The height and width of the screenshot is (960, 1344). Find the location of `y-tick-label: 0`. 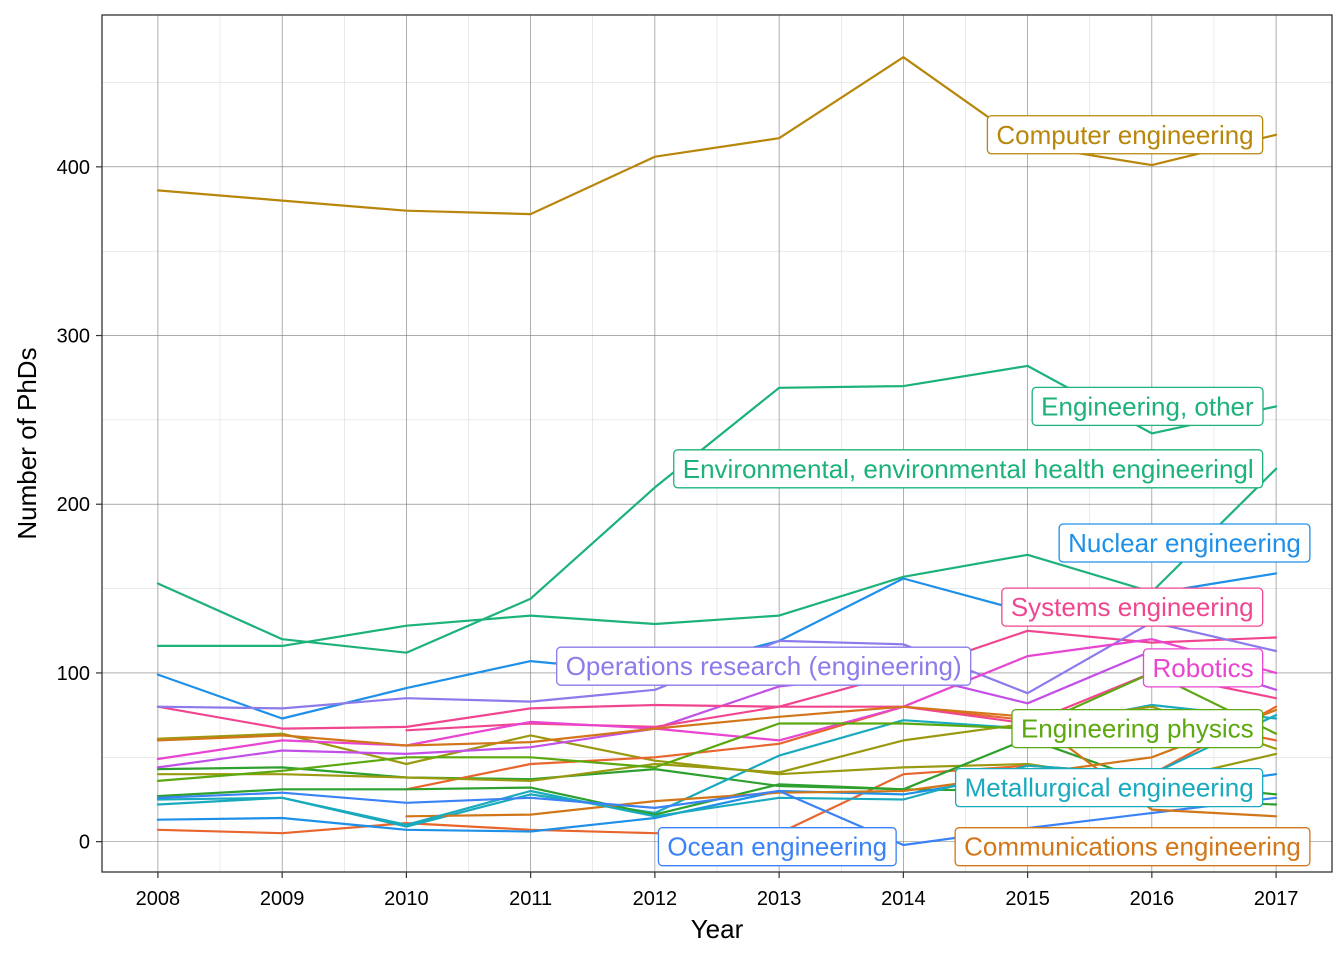

y-tick-label: 0 is located at coordinates (84, 843).